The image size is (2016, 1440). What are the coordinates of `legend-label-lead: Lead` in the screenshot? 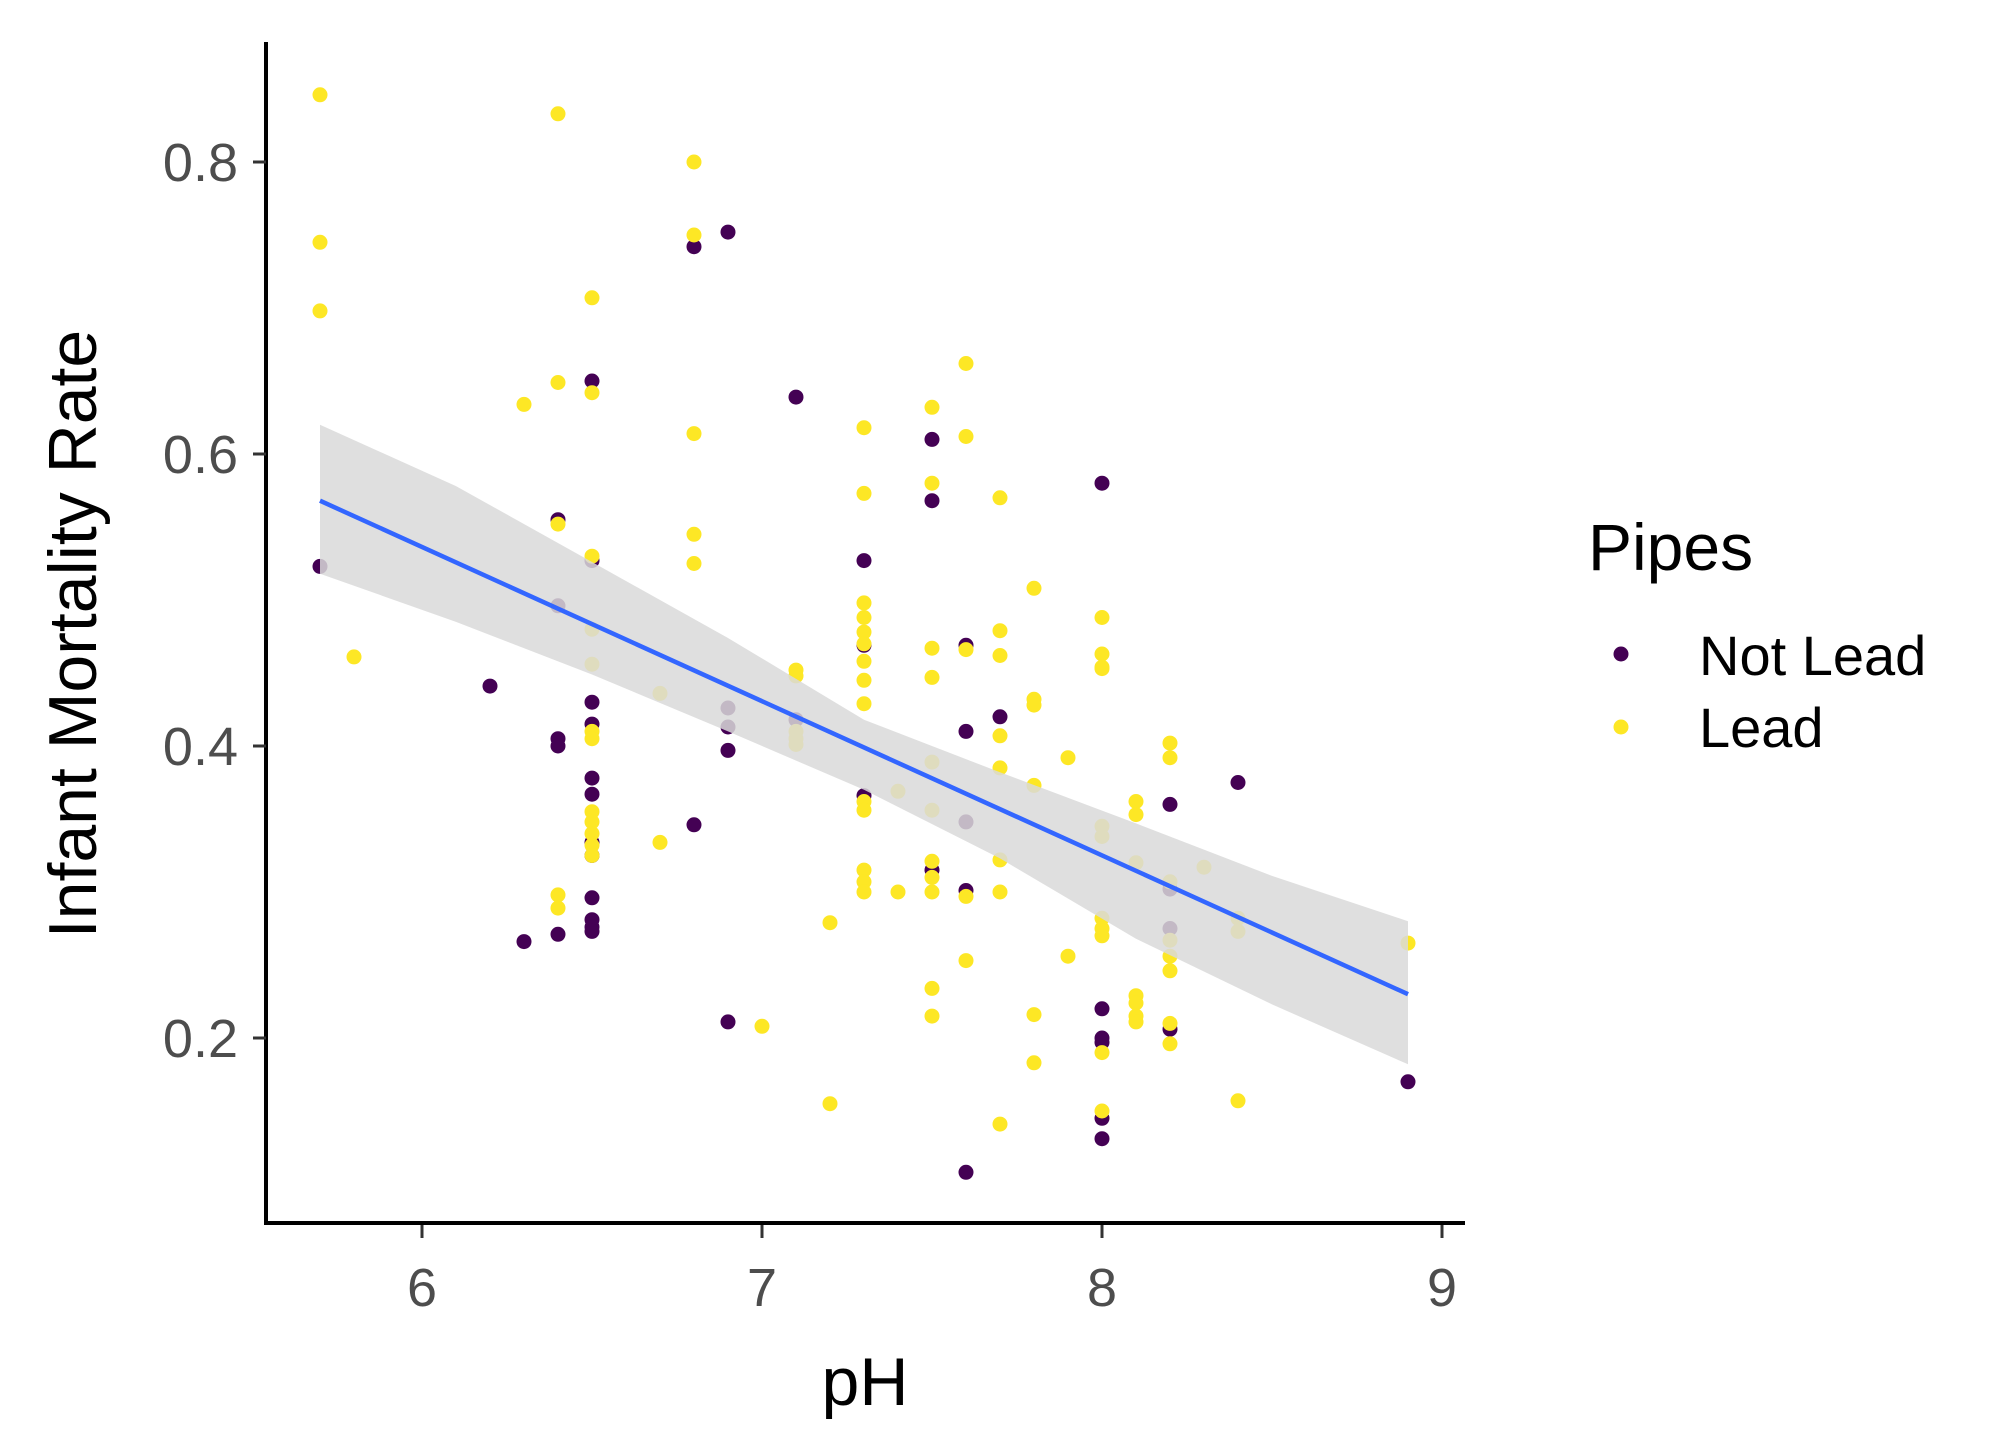 It's located at (1761, 727).